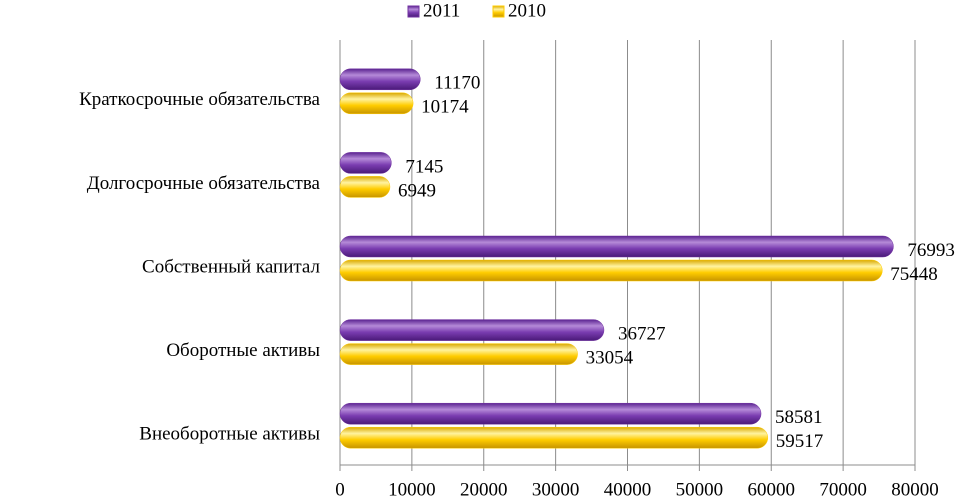 This screenshot has width=961, height=503. Describe the element at coordinates (914, 274) in the screenshot. I see `data-label: 75448` at that location.